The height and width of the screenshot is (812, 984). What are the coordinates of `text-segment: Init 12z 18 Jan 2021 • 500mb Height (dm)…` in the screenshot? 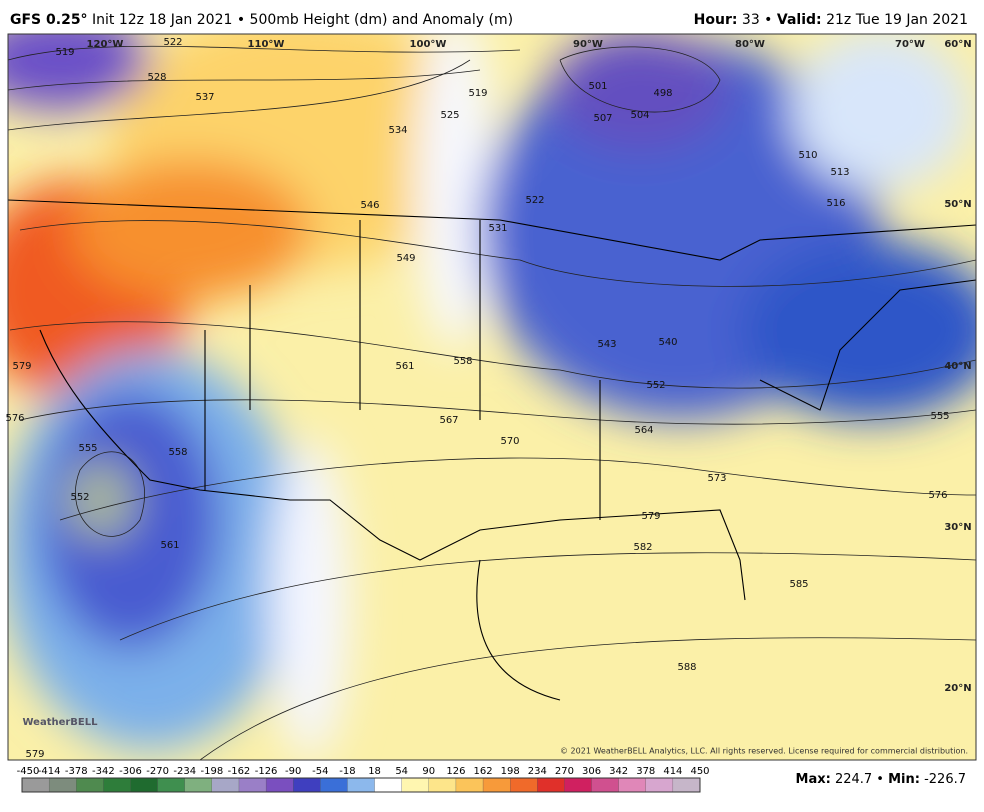 It's located at (301, 20).